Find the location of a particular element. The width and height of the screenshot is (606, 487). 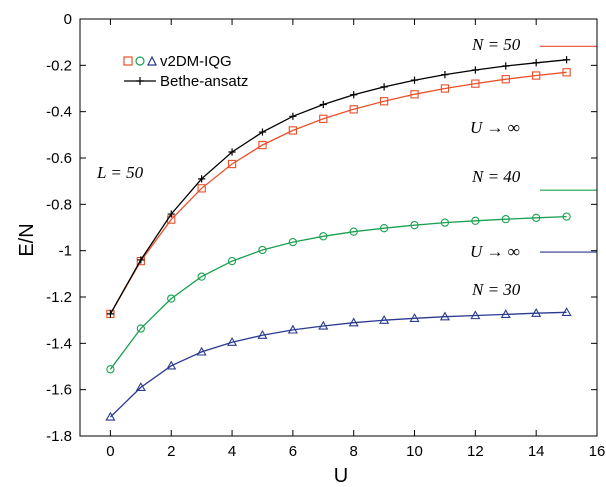

legend: v2DM-IQG Bethe-ansatz is located at coordinates (185, 71).